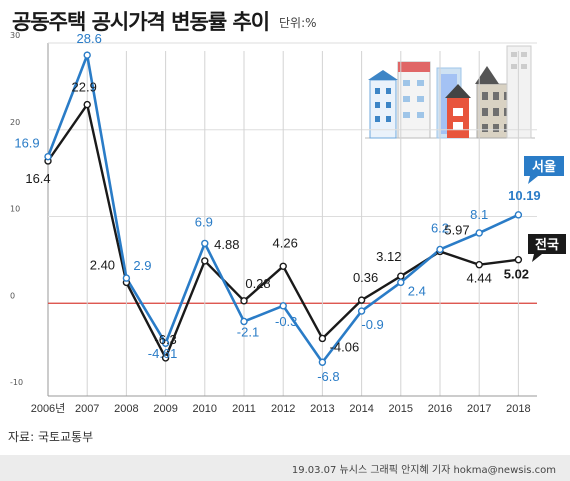  What do you see at coordinates (547, 245) in the screenshot?
I see `legend-national-label: 전국` at bounding box center [547, 245].